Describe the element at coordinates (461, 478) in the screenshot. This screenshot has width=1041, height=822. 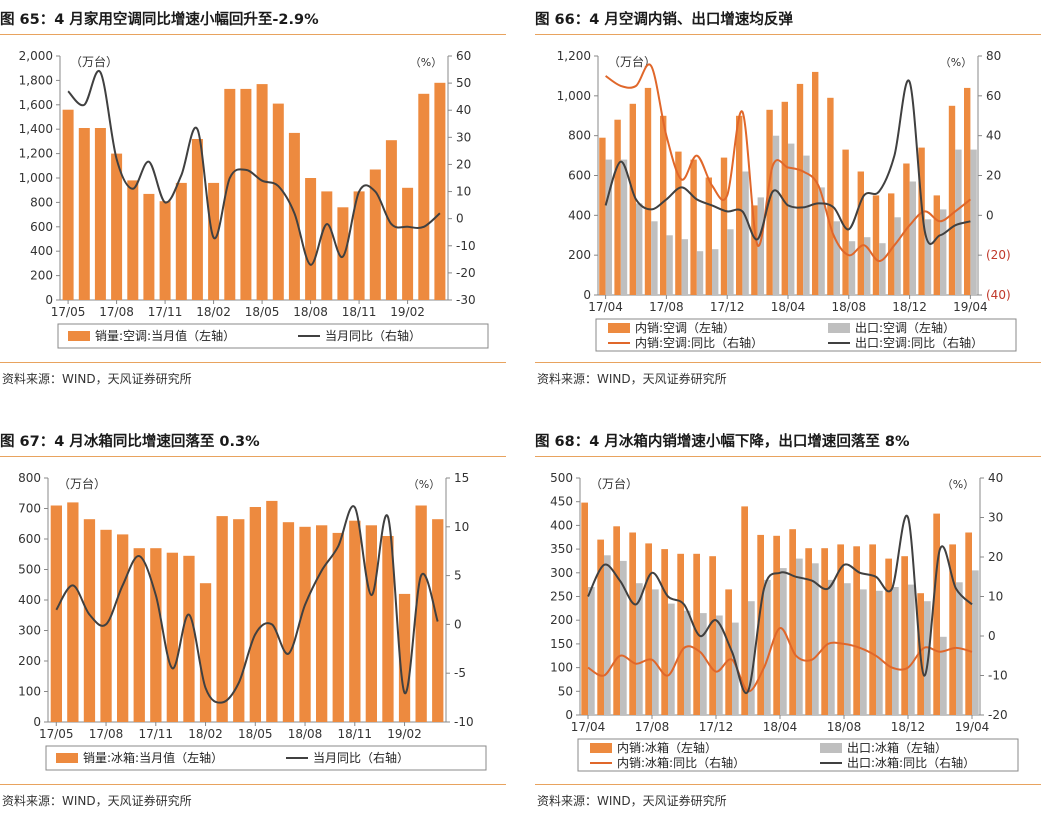
I see `y-right-tick-label: 15` at that location.